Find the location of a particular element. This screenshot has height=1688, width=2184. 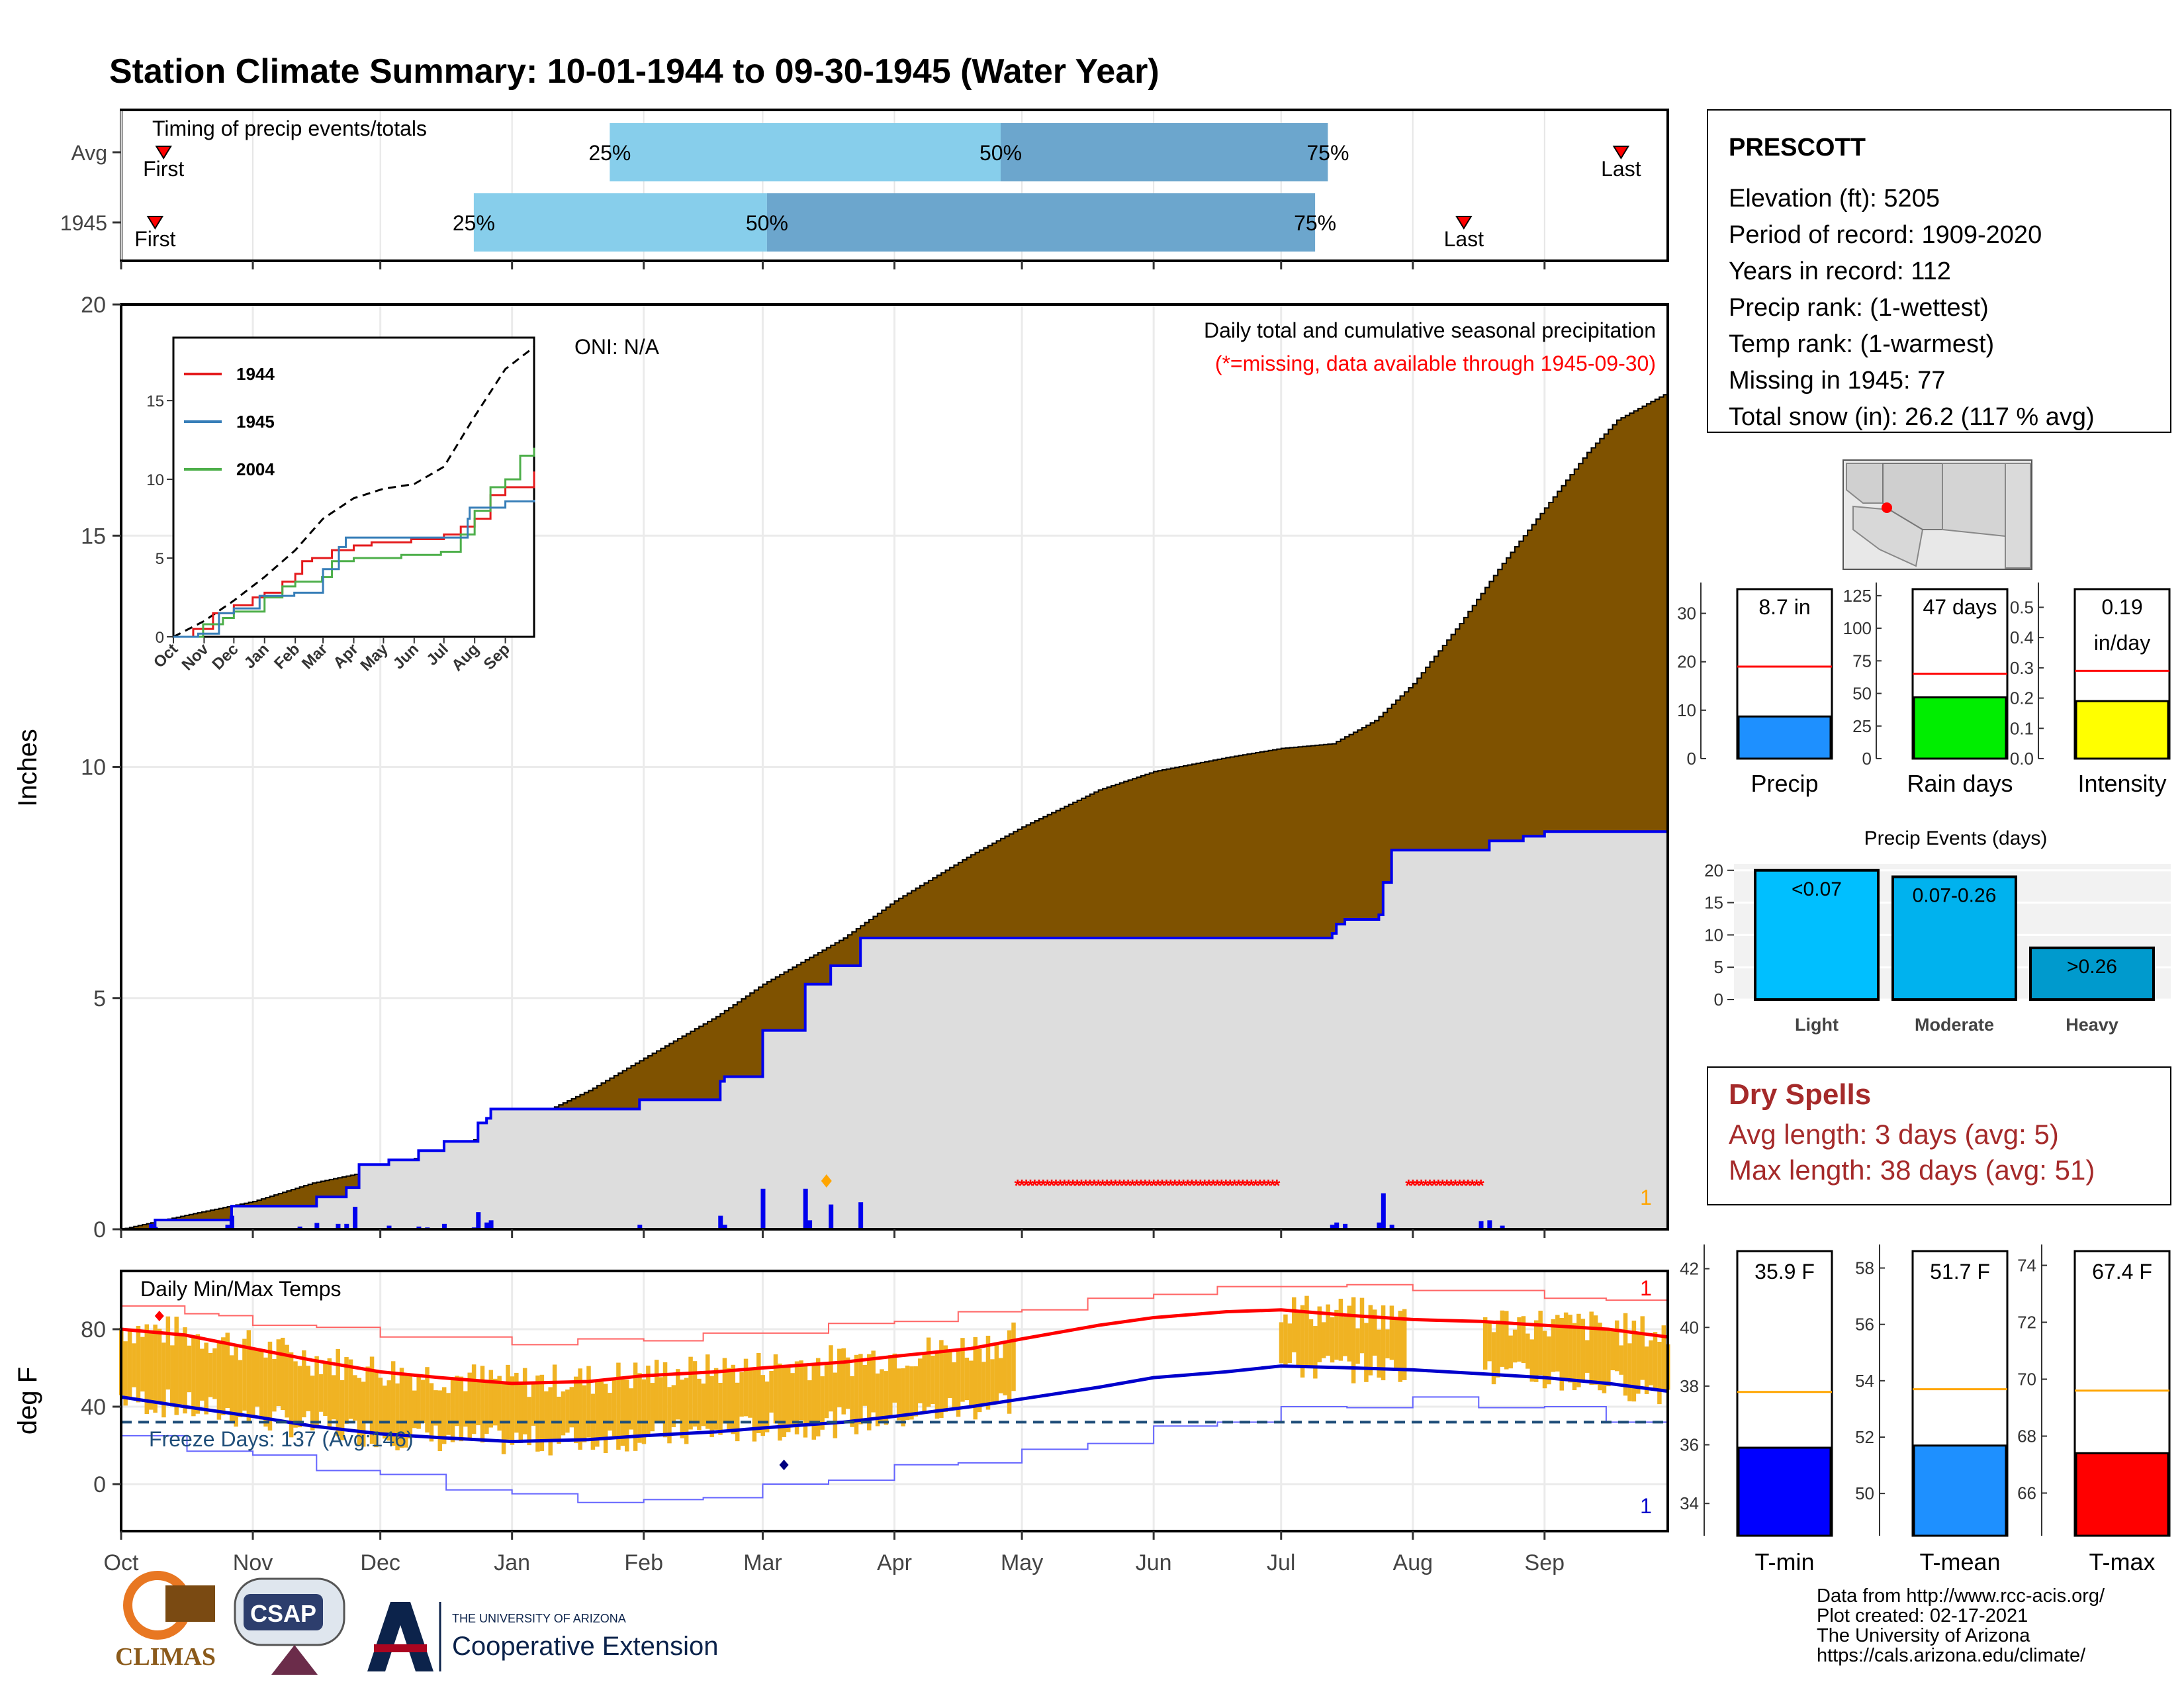

footer-credit-line: Data from http://www.rcc-acis.org/ is located at coordinates (1961, 1596).